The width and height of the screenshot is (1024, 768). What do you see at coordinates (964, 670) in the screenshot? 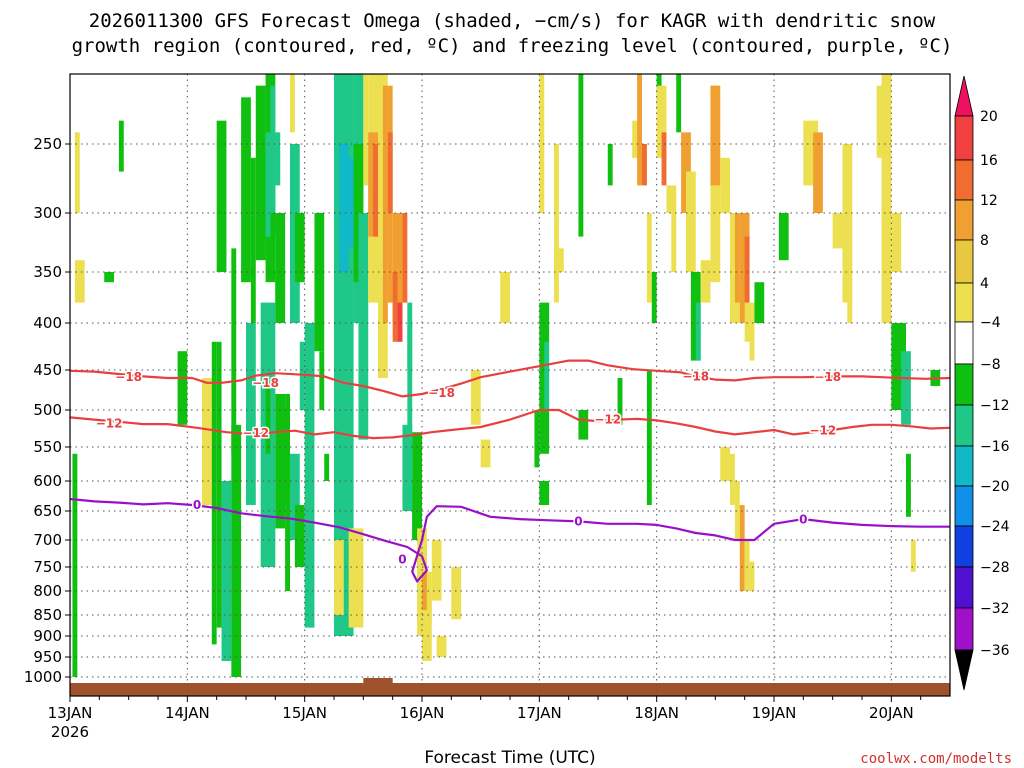
I see `colorbar-bottom-arrow` at bounding box center [964, 670].